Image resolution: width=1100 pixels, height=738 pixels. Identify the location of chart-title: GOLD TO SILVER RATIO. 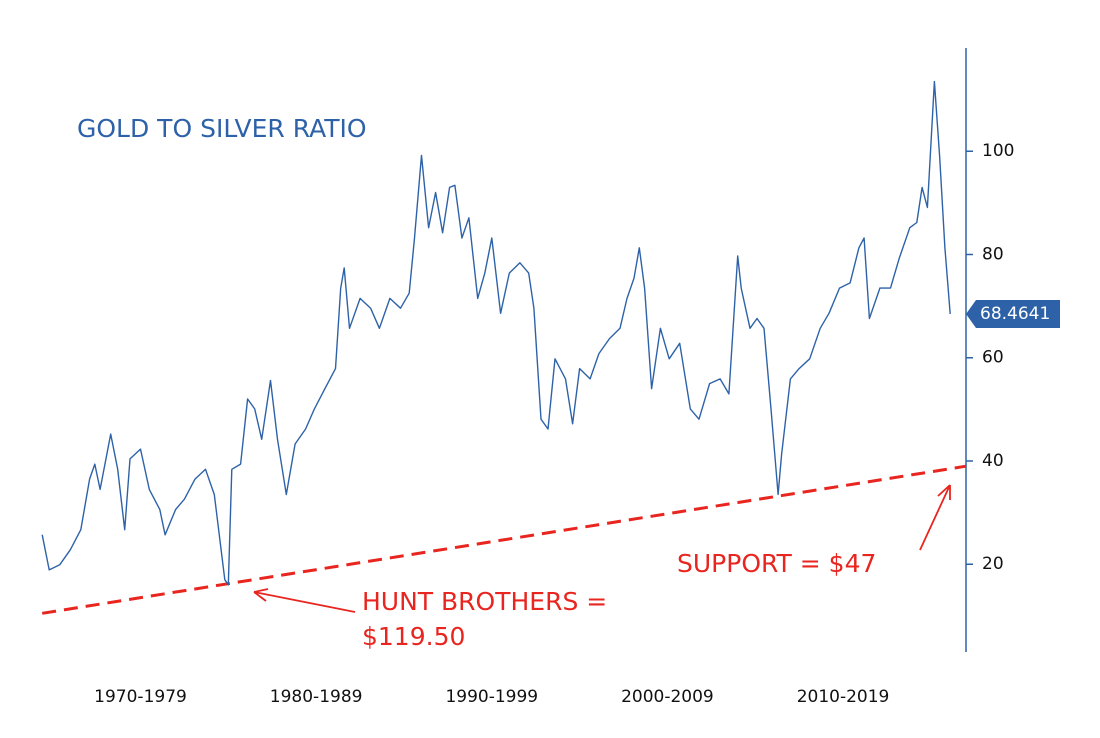
(222, 128).